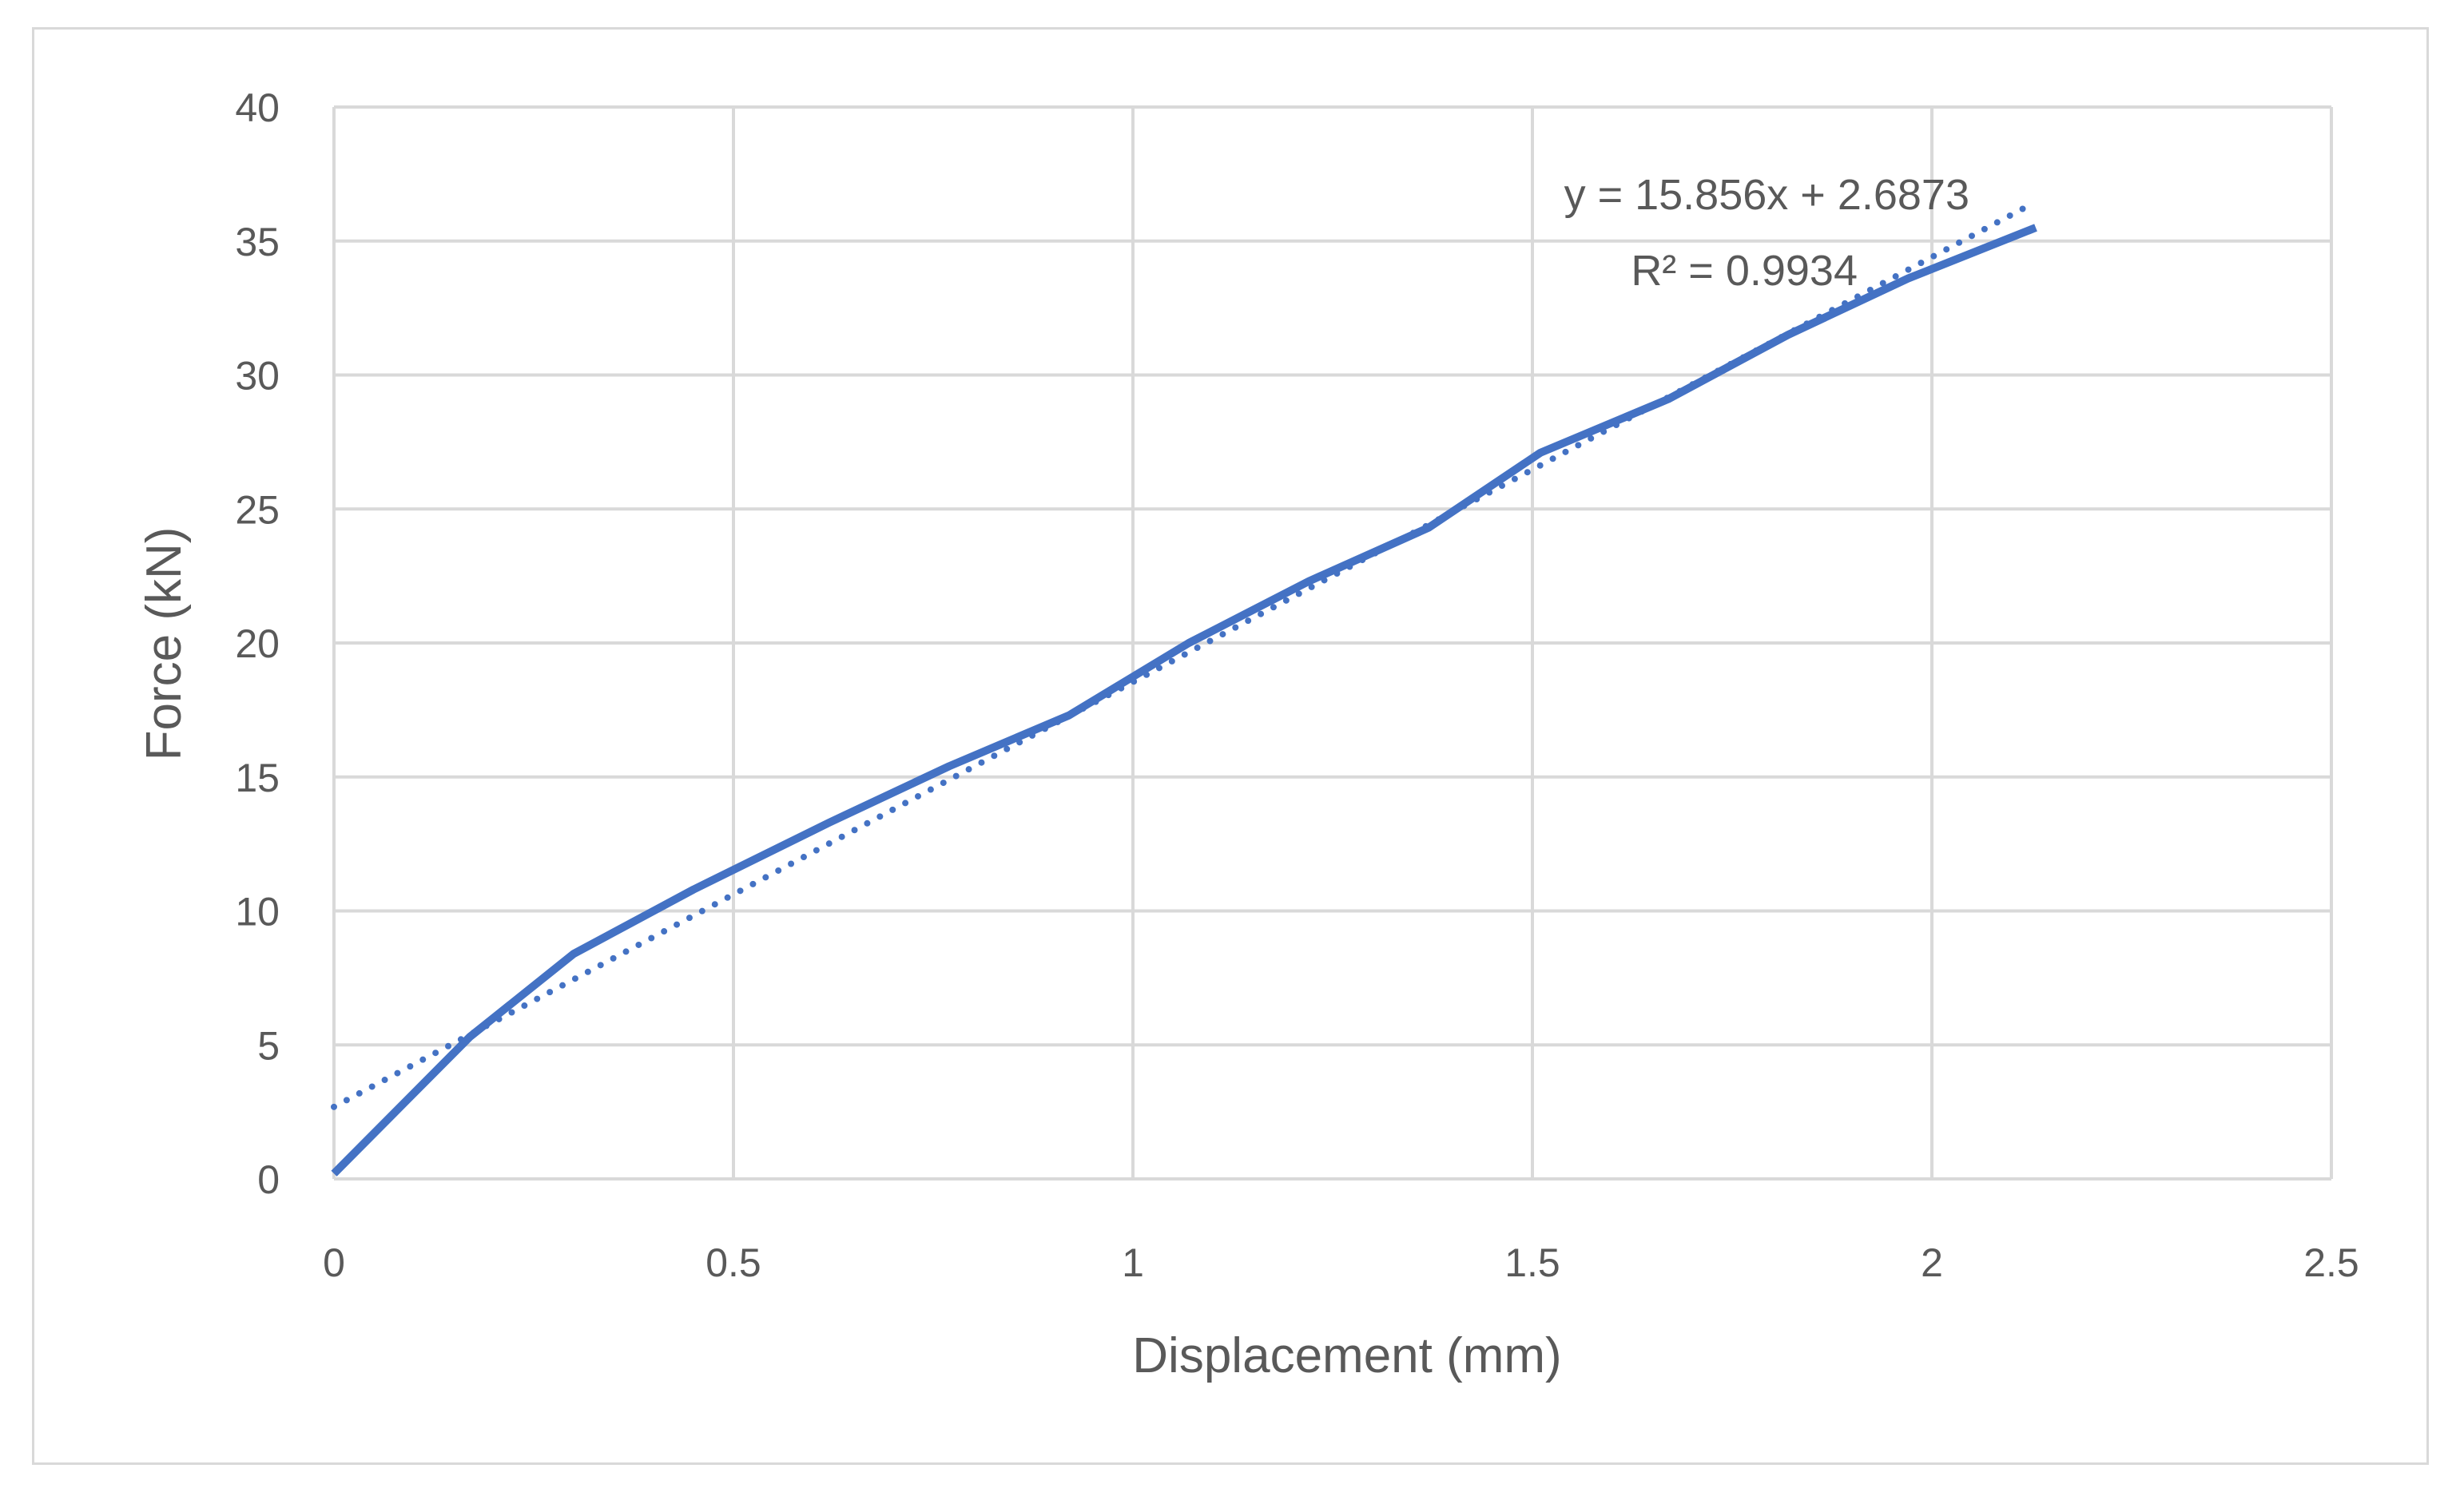 This screenshot has width=2464, height=1496. What do you see at coordinates (257, 107) in the screenshot?
I see `y-tick-label: 40` at bounding box center [257, 107].